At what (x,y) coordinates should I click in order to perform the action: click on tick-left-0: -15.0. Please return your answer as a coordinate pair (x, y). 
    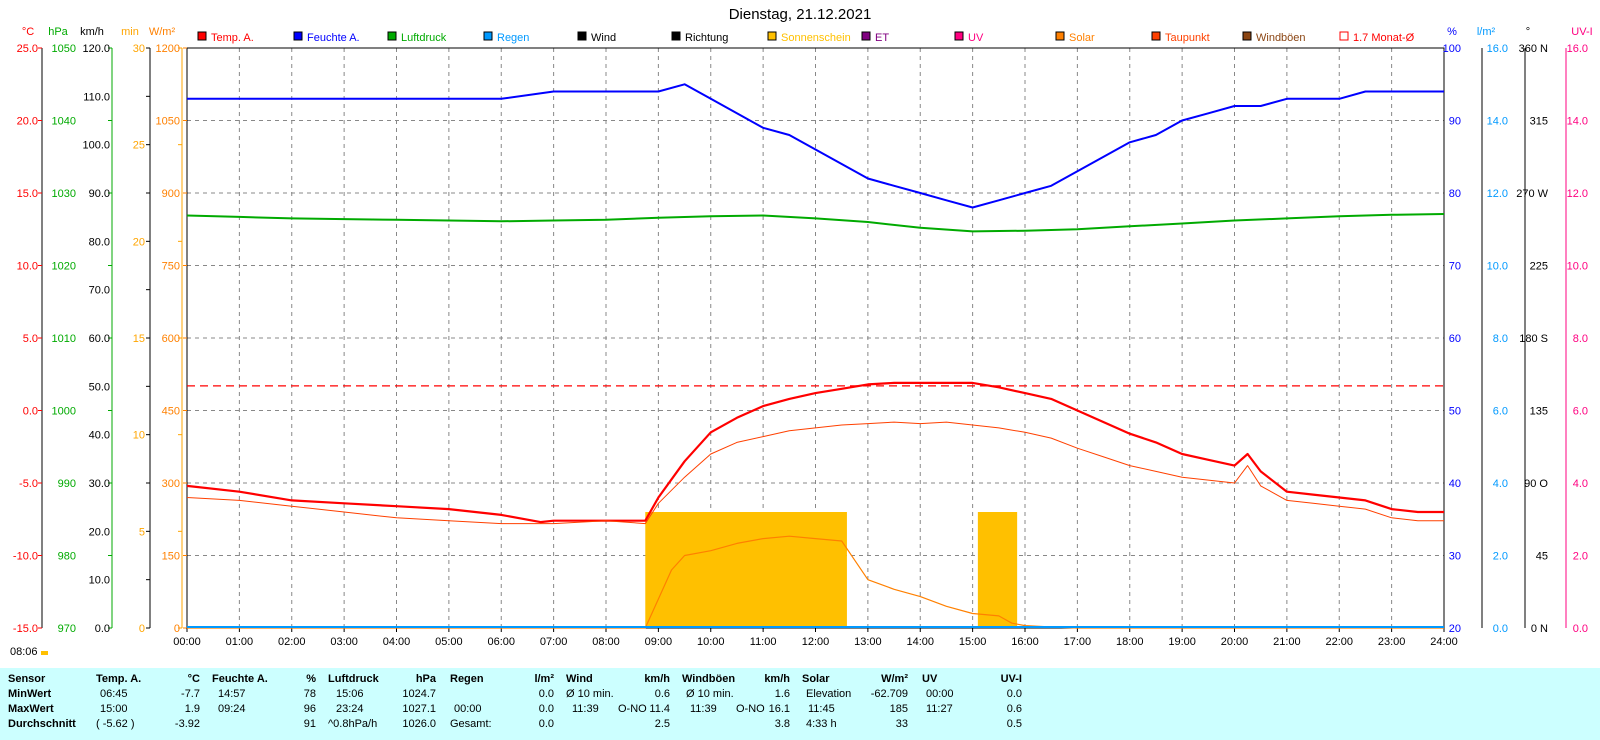
    Looking at the image, I should click on (25, 629).